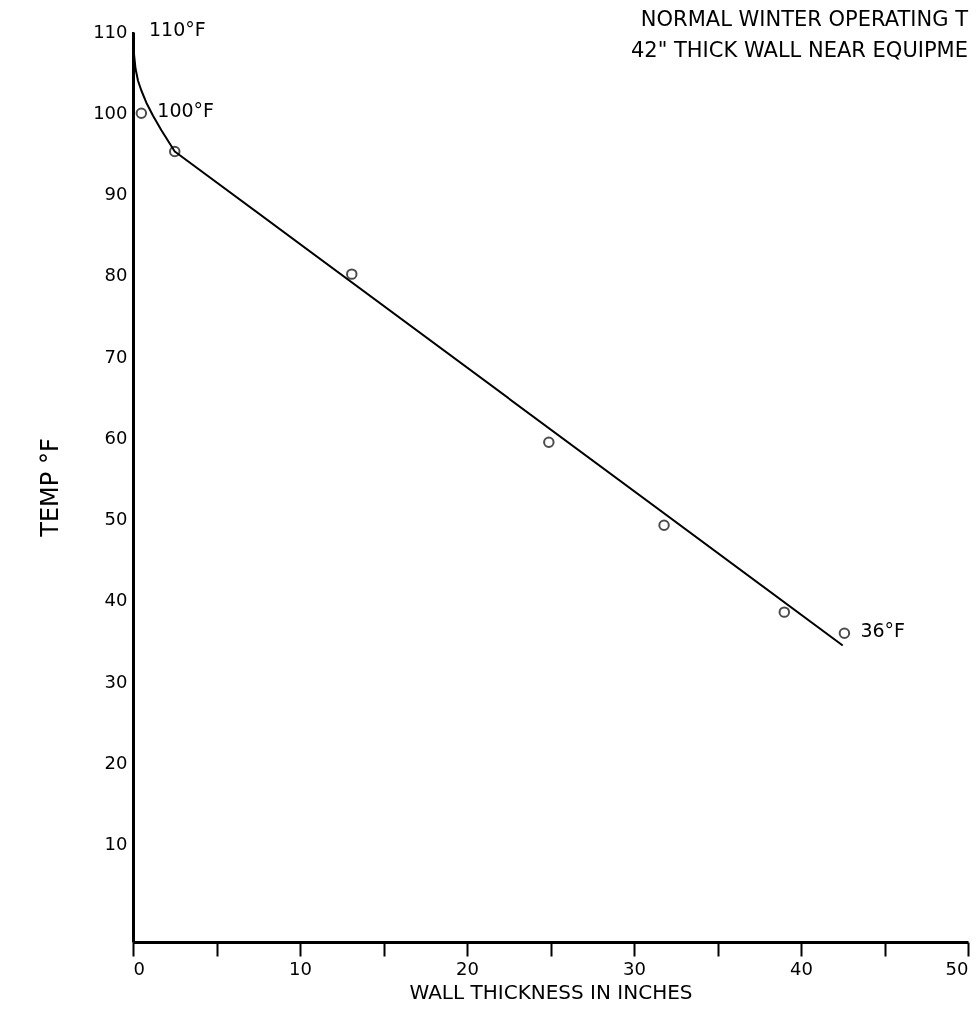 The width and height of the screenshot is (979, 1027). I want to click on x-tick-label: 30, so click(634, 968).